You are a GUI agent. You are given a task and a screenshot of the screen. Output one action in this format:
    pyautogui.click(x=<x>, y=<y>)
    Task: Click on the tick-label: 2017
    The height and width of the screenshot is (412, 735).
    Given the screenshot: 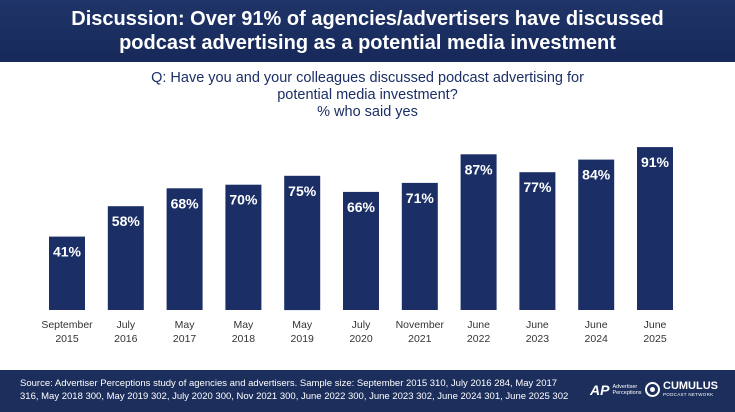 What is the action you would take?
    pyautogui.click(x=185, y=339)
    